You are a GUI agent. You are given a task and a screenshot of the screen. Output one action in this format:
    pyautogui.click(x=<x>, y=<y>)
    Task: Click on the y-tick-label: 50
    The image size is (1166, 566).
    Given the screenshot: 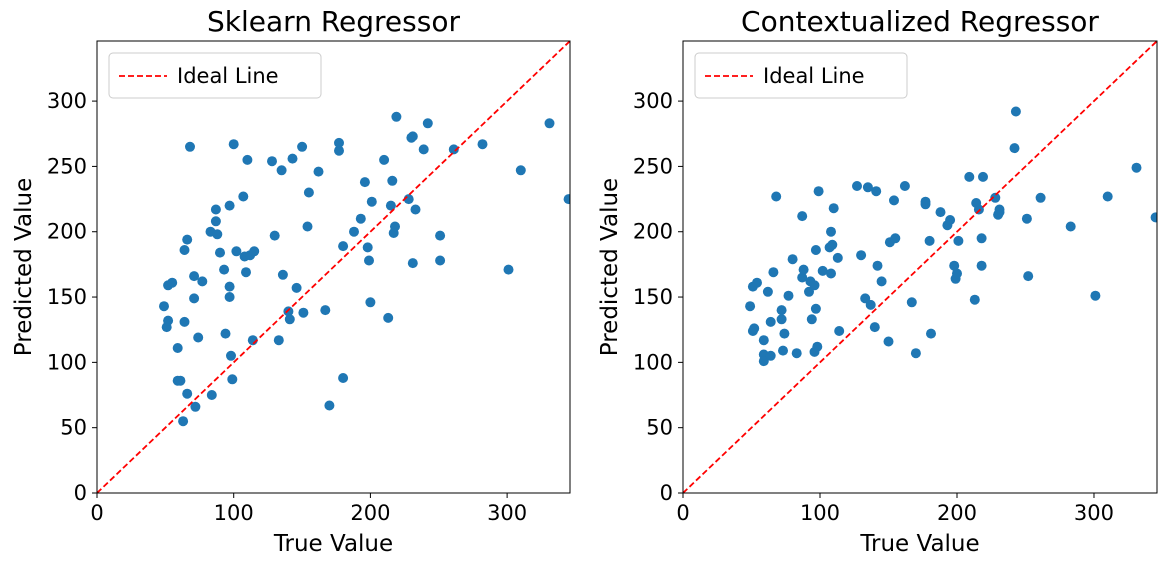 What is the action you would take?
    pyautogui.click(x=659, y=428)
    